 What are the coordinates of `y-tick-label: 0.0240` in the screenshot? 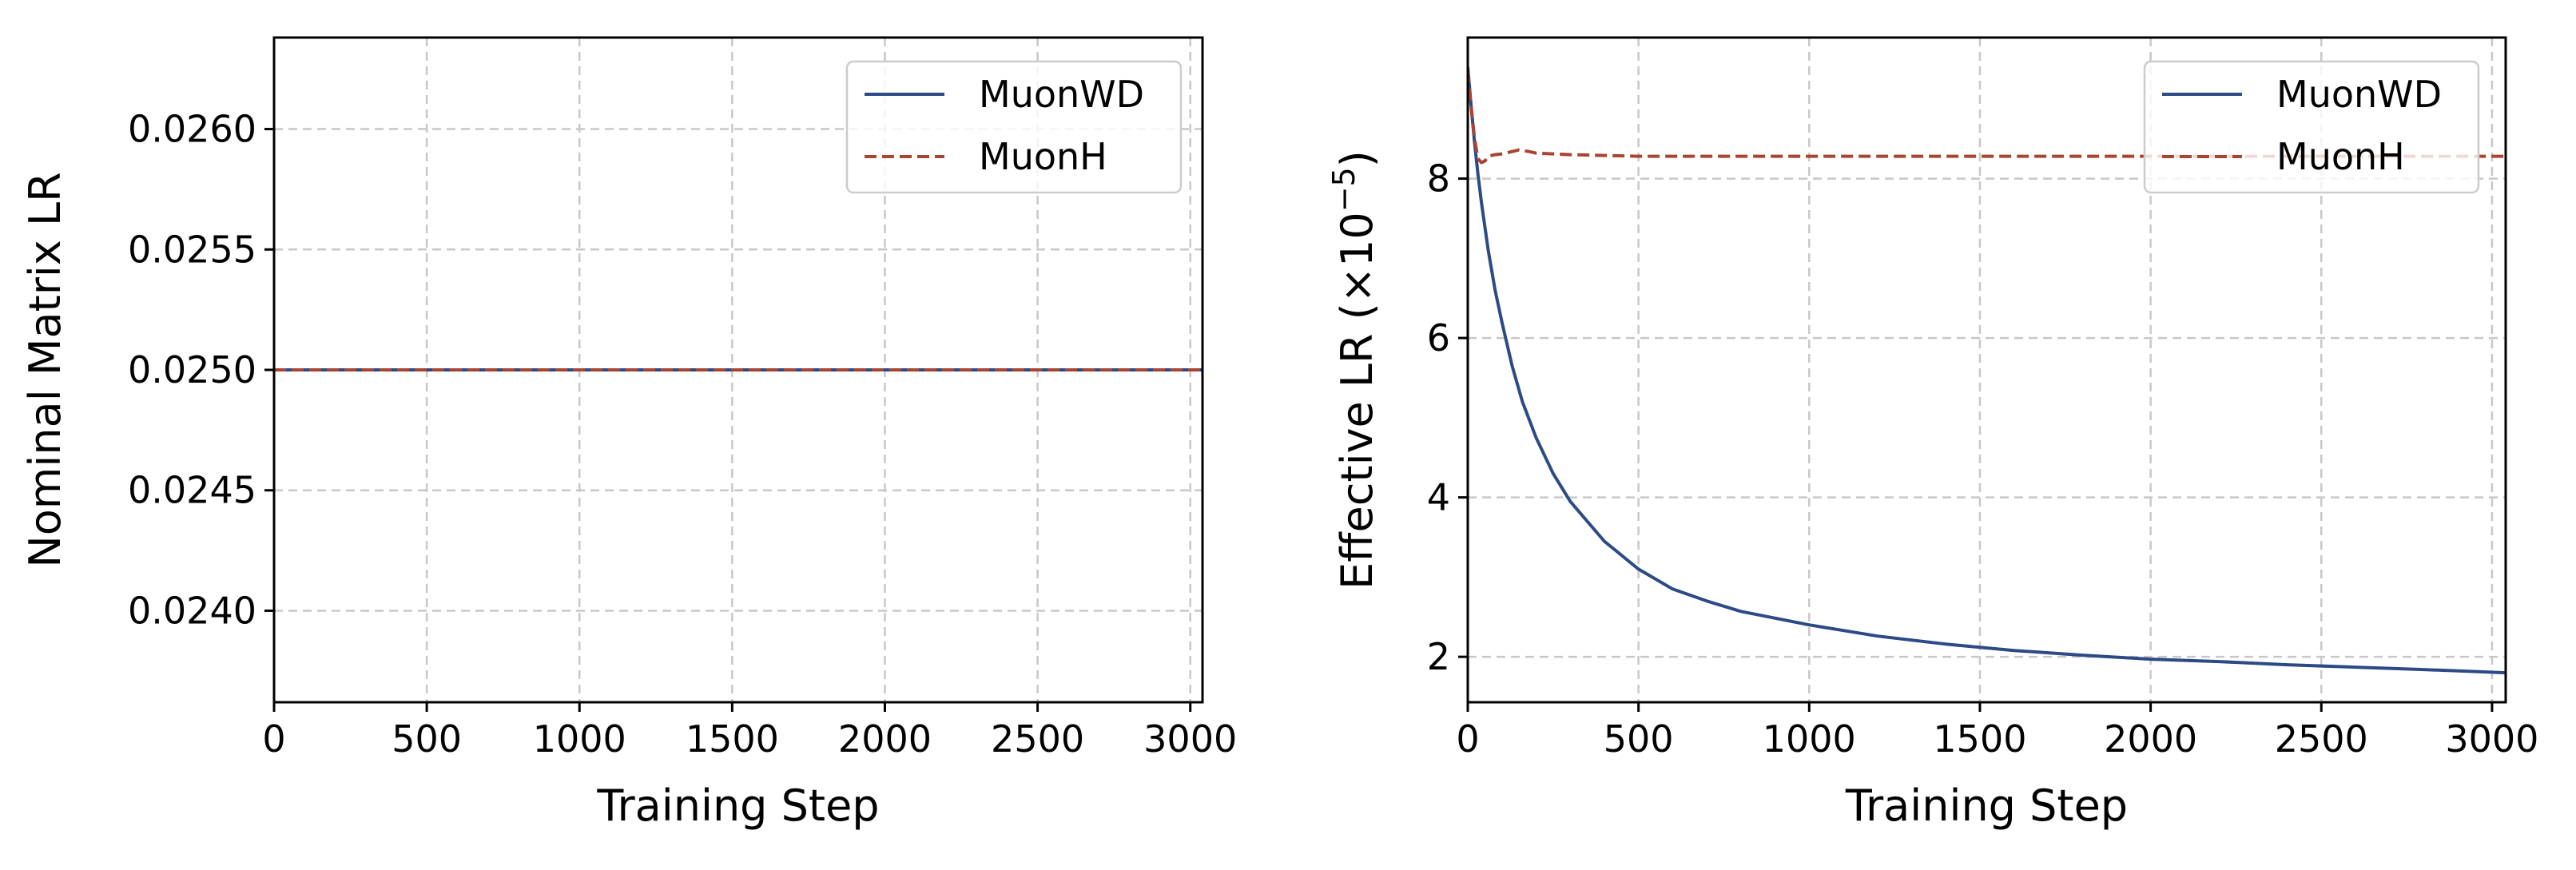 It's located at (192, 610).